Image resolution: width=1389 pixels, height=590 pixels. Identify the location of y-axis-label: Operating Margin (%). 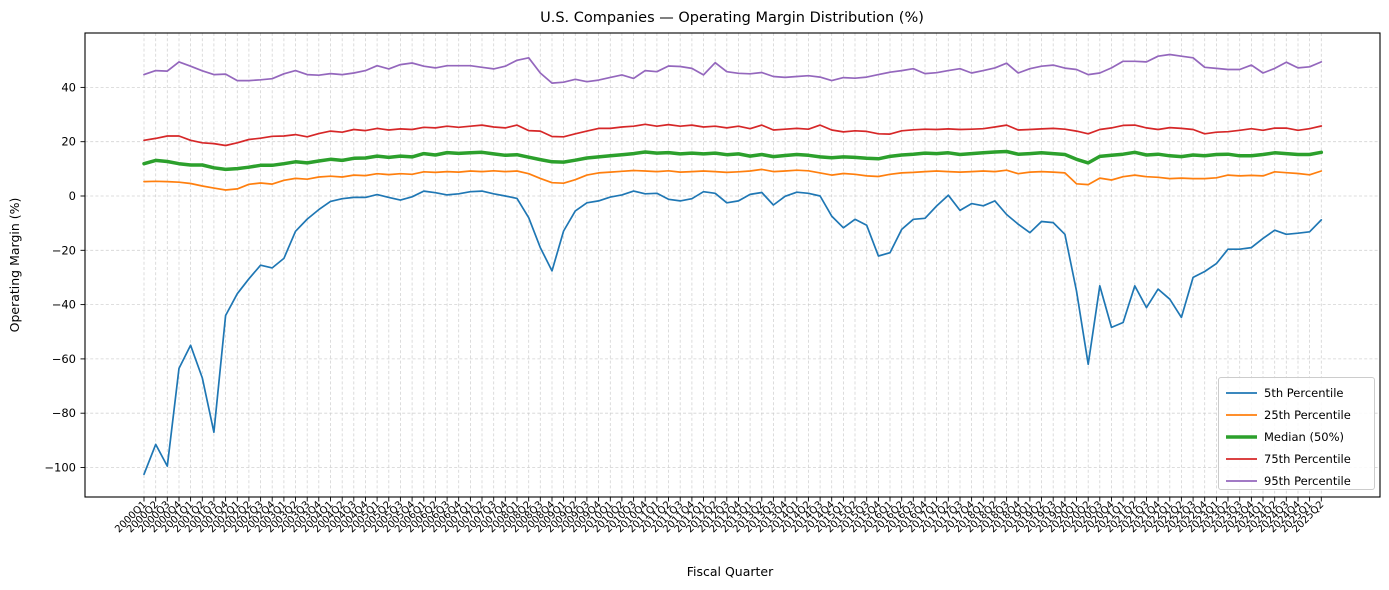
(14, 265).